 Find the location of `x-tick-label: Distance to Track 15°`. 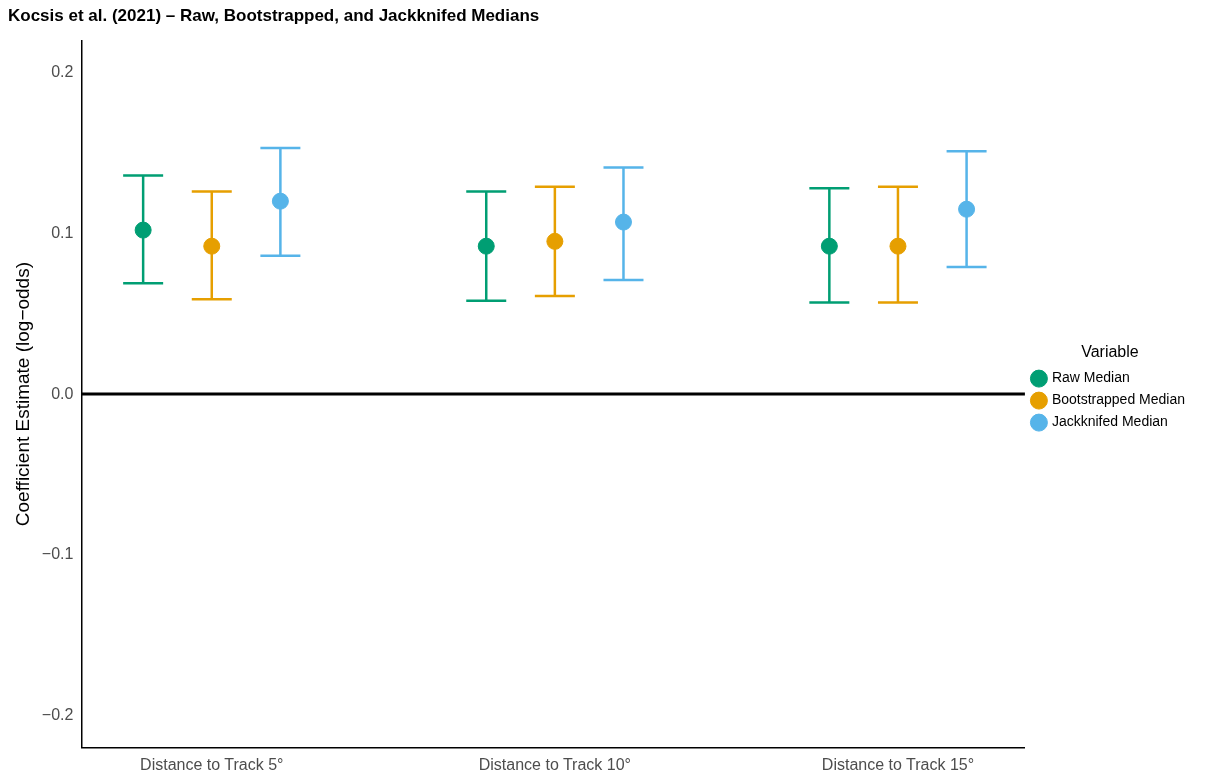

x-tick-label: Distance to Track 15° is located at coordinates (898, 764).